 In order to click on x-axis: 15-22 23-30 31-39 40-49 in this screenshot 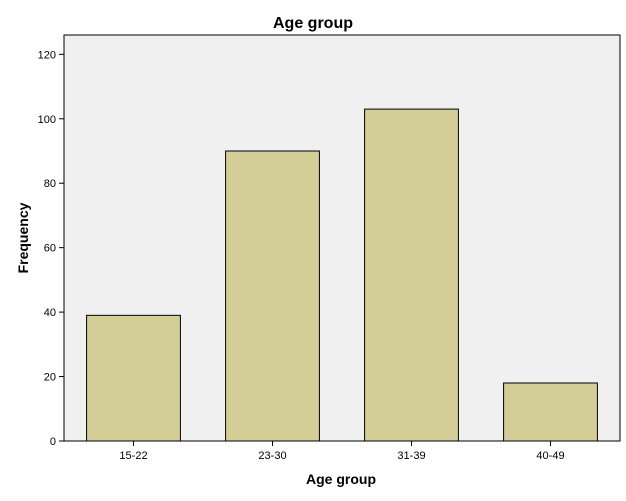, I will do `click(342, 451)`.